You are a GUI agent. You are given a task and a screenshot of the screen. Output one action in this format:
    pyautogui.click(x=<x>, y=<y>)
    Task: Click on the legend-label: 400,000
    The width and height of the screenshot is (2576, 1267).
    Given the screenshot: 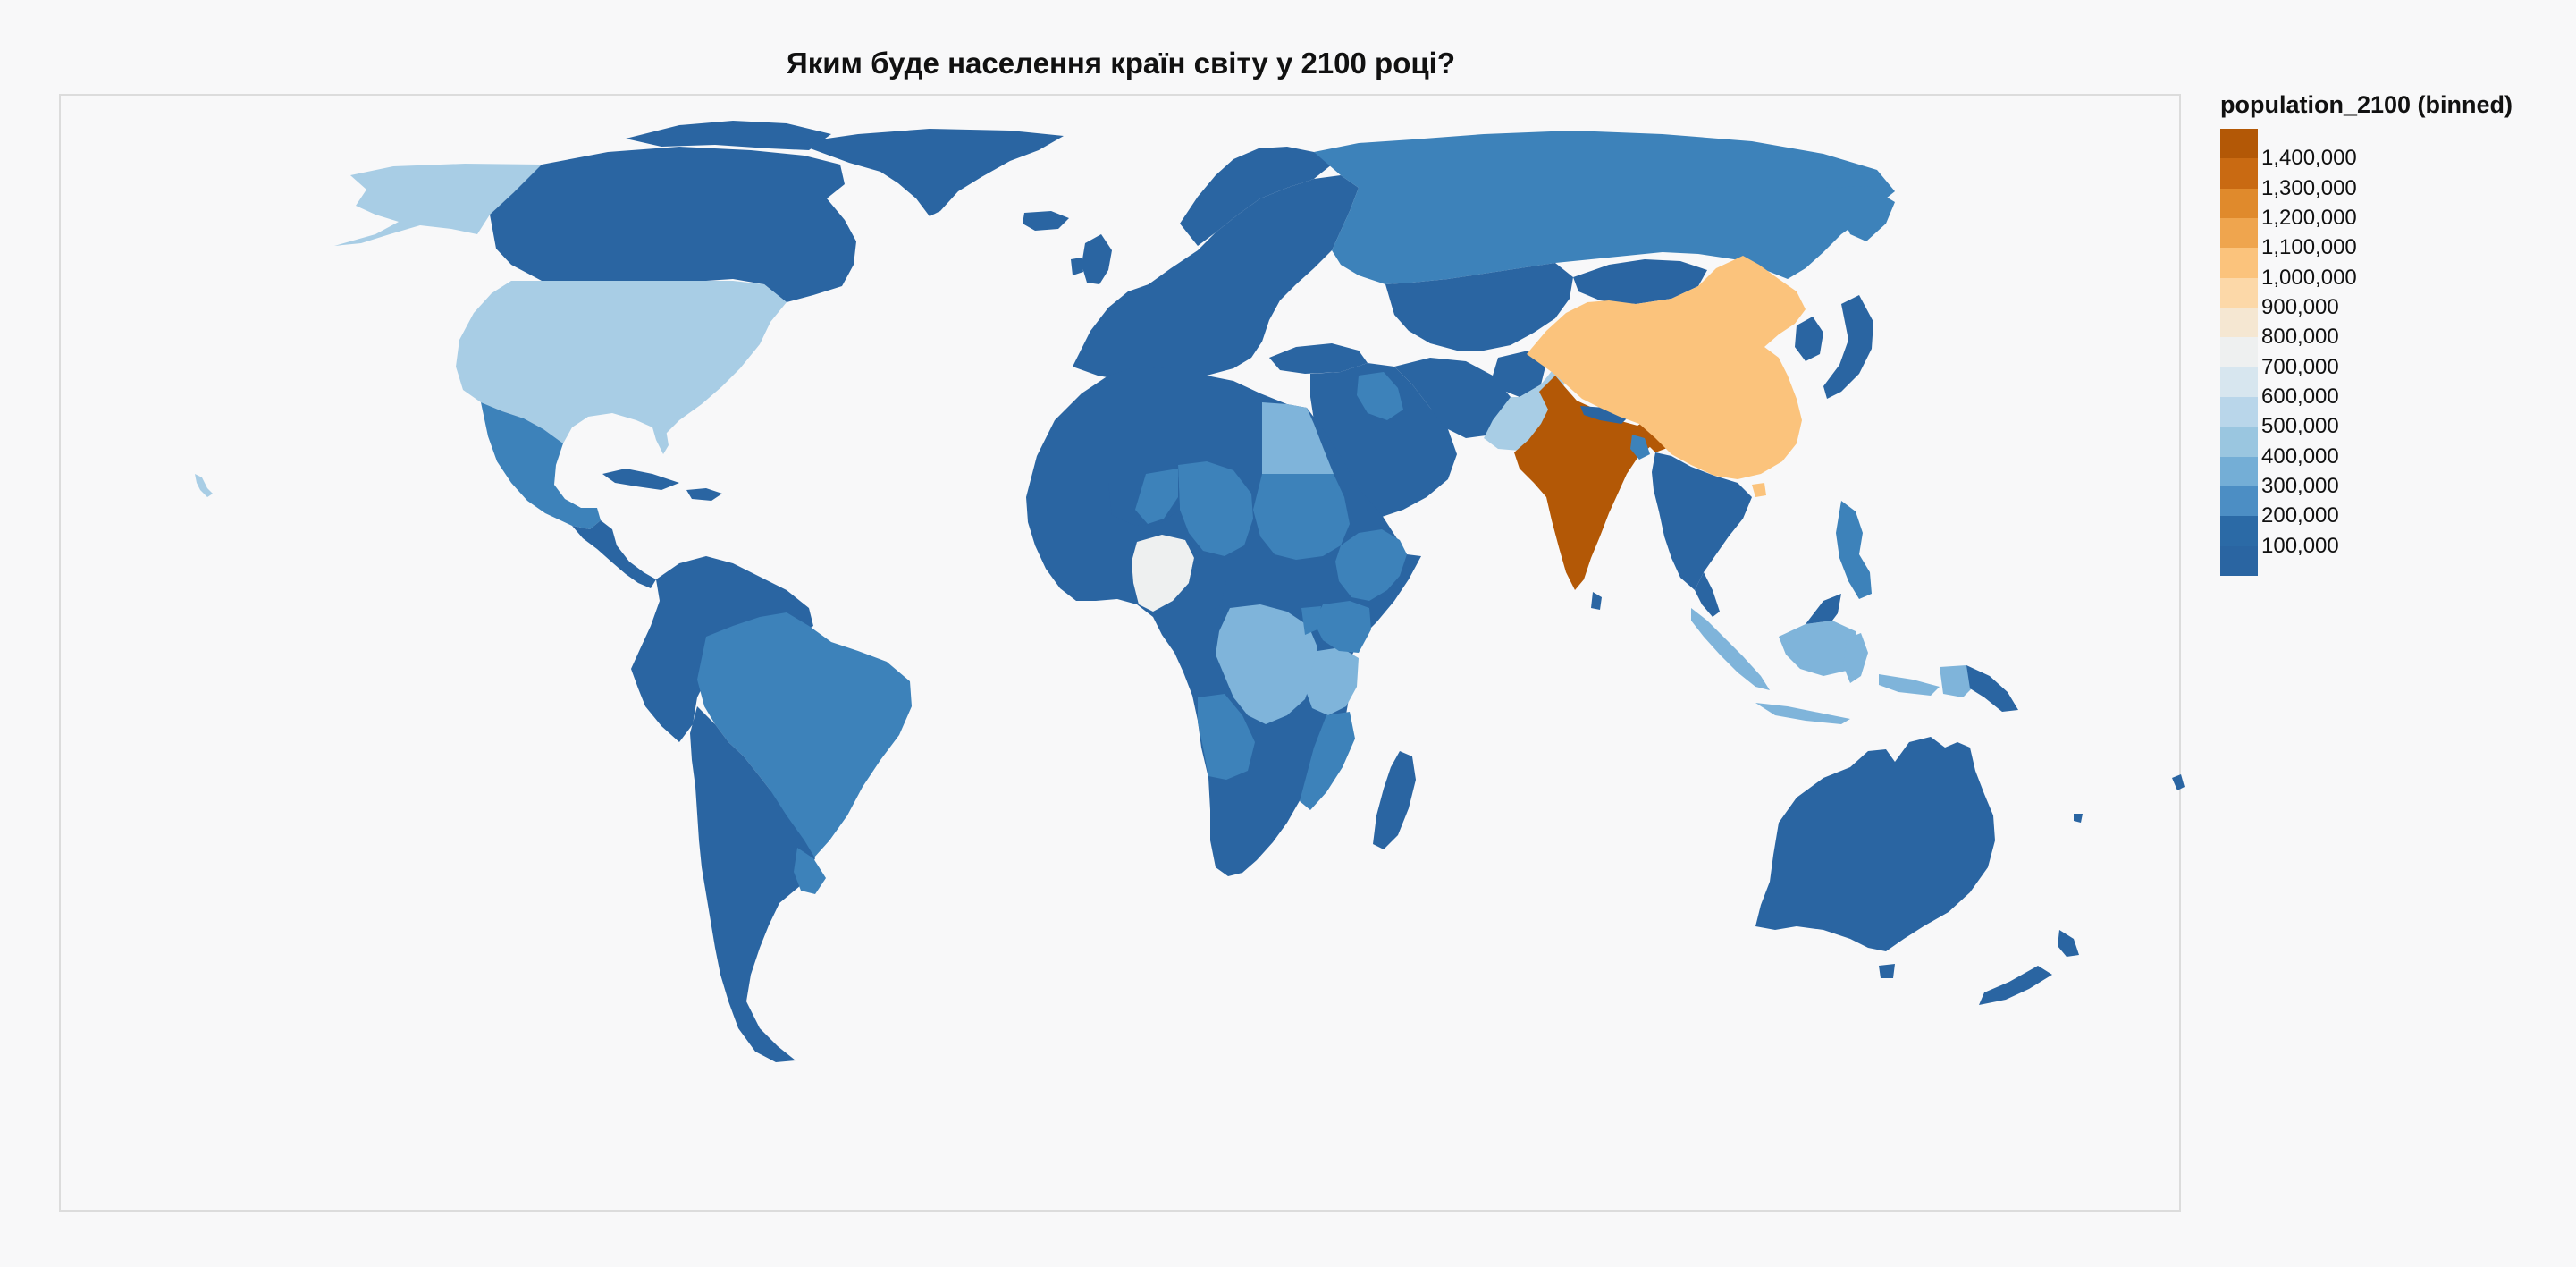 What is the action you would take?
    pyautogui.click(x=2300, y=456)
    